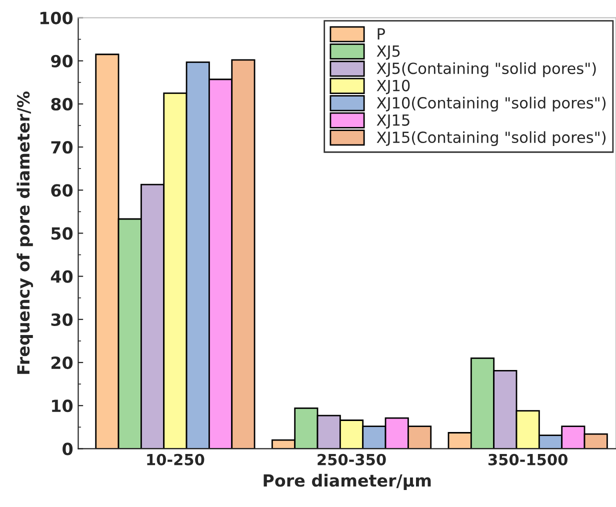 Image resolution: width=616 pixels, height=507 pixels. What do you see at coordinates (62, 233) in the screenshot?
I see `y-tick-label: 50` at bounding box center [62, 233].